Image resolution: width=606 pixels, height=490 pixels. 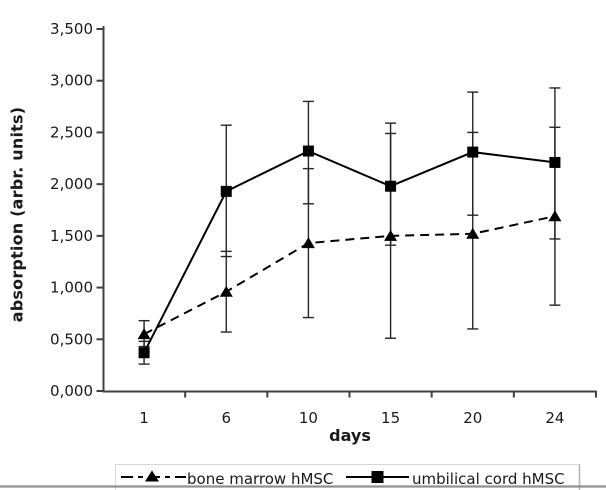 What do you see at coordinates (71, 29) in the screenshot?
I see `y-tick-label: 3,500` at bounding box center [71, 29].